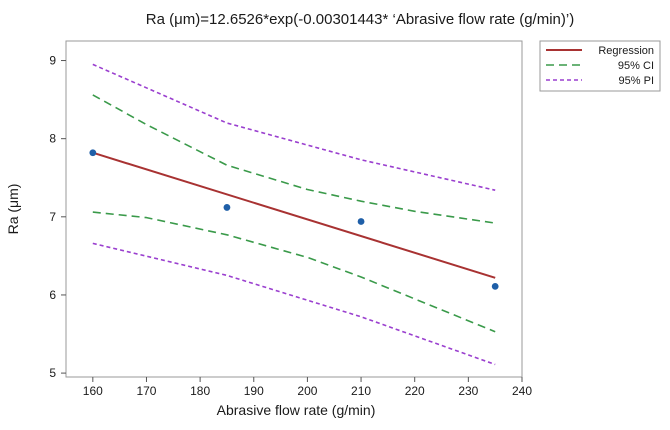 The height and width of the screenshot is (430, 670). I want to click on x-tick-label: 230, so click(468, 391).